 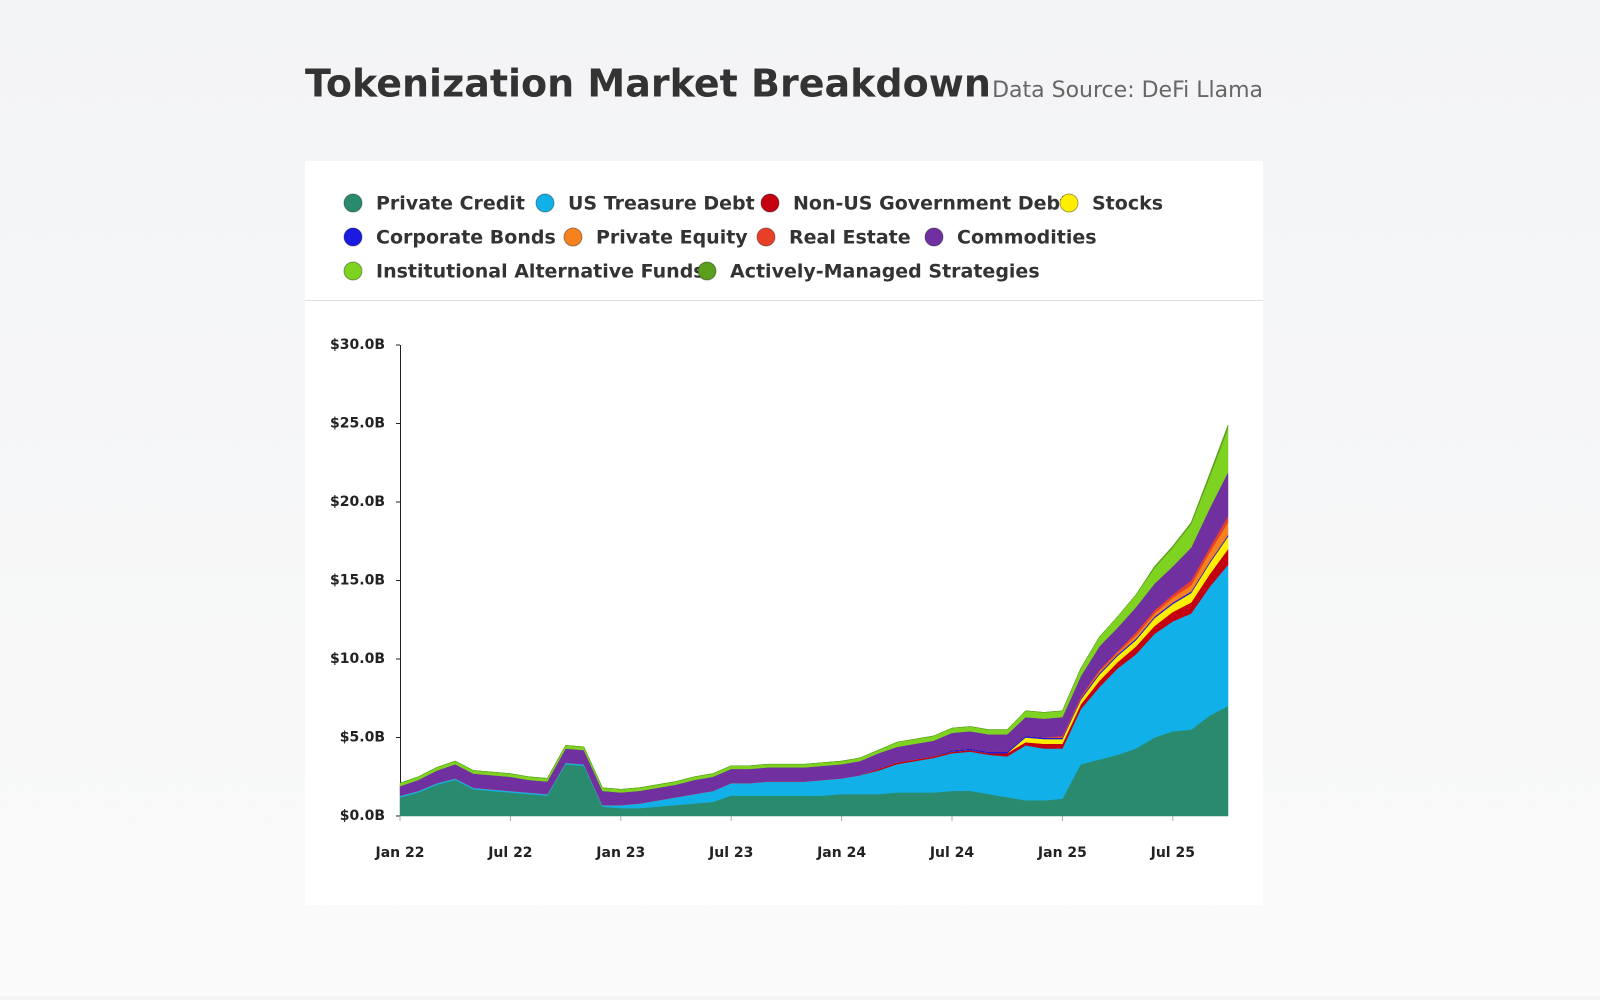 I want to click on legend-label: Actively-Managed Strategies, so click(x=885, y=272).